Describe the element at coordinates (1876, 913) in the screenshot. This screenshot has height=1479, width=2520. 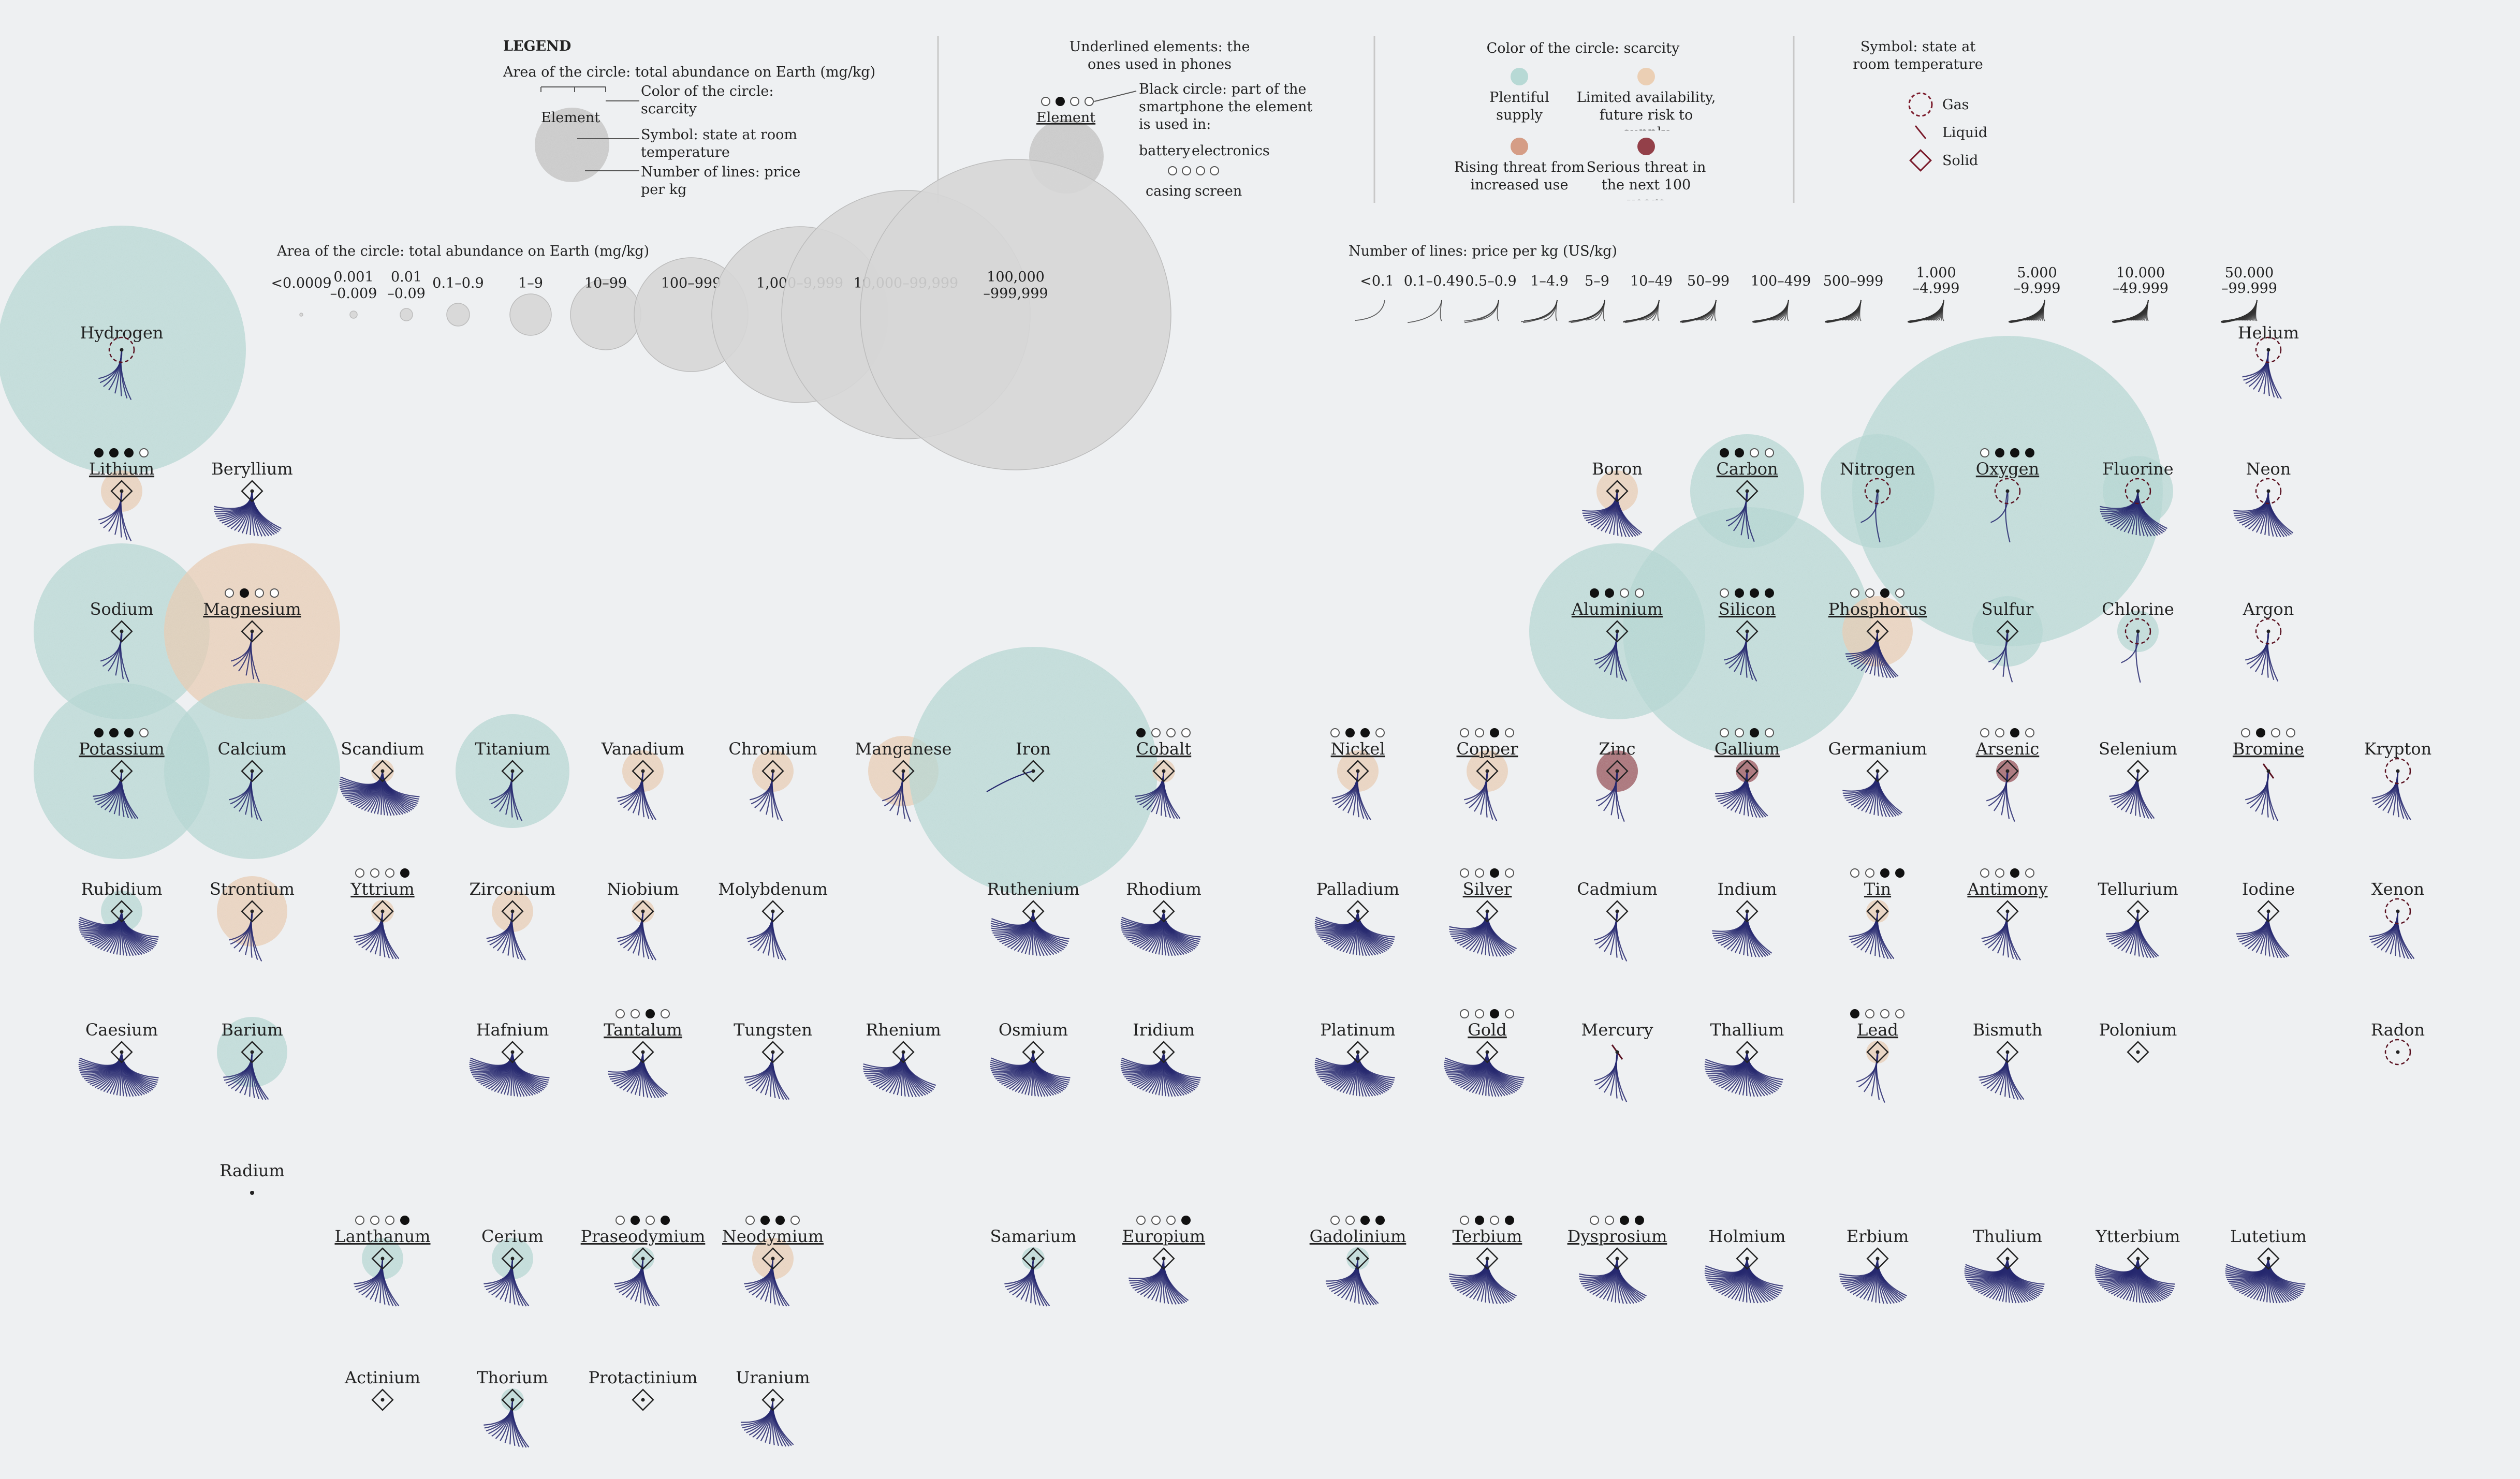
I see `element-tin: Tin` at that location.